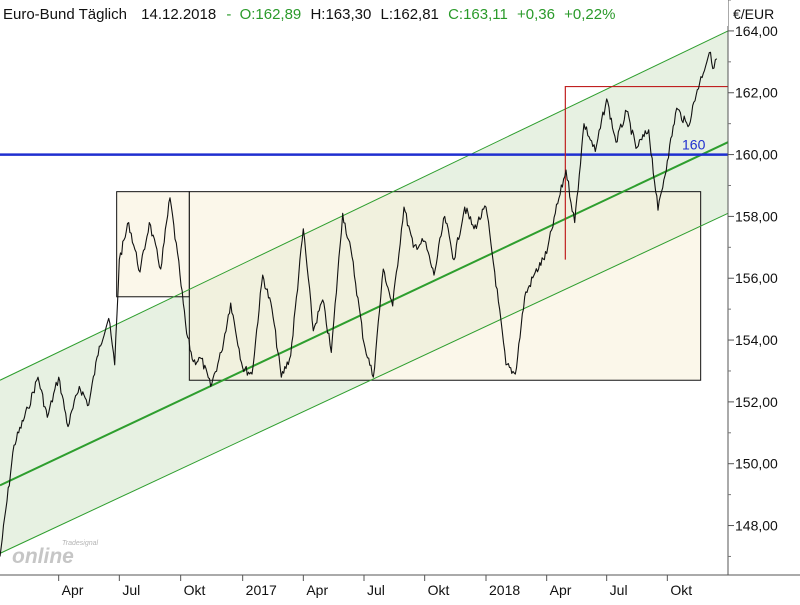 Image resolution: width=800 pixels, height=605 pixels. I want to click on horizontal-line-label: 160, so click(694, 145).